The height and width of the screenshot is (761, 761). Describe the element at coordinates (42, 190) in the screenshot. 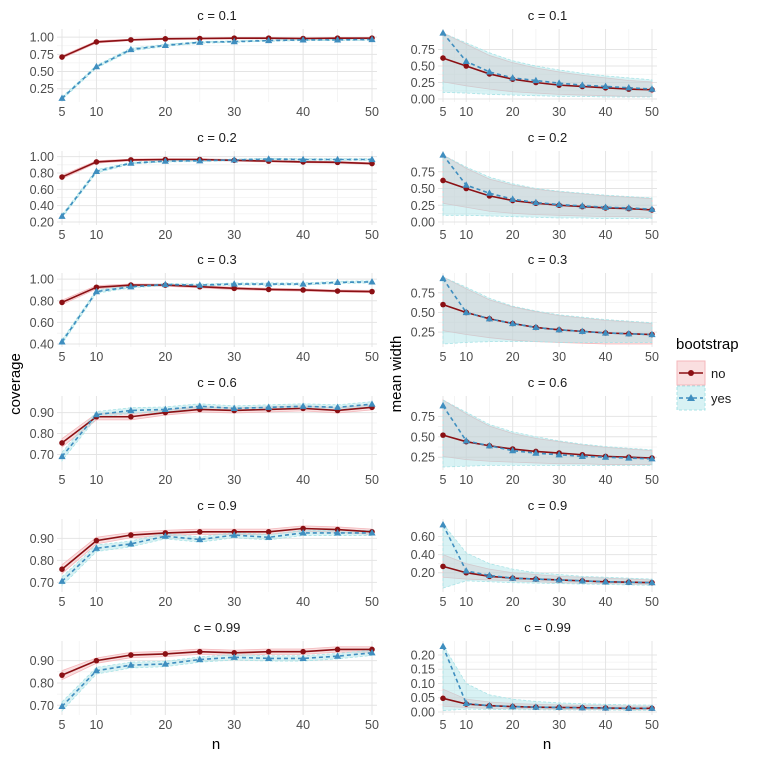

I see `y-tick-label: 0.60` at that location.